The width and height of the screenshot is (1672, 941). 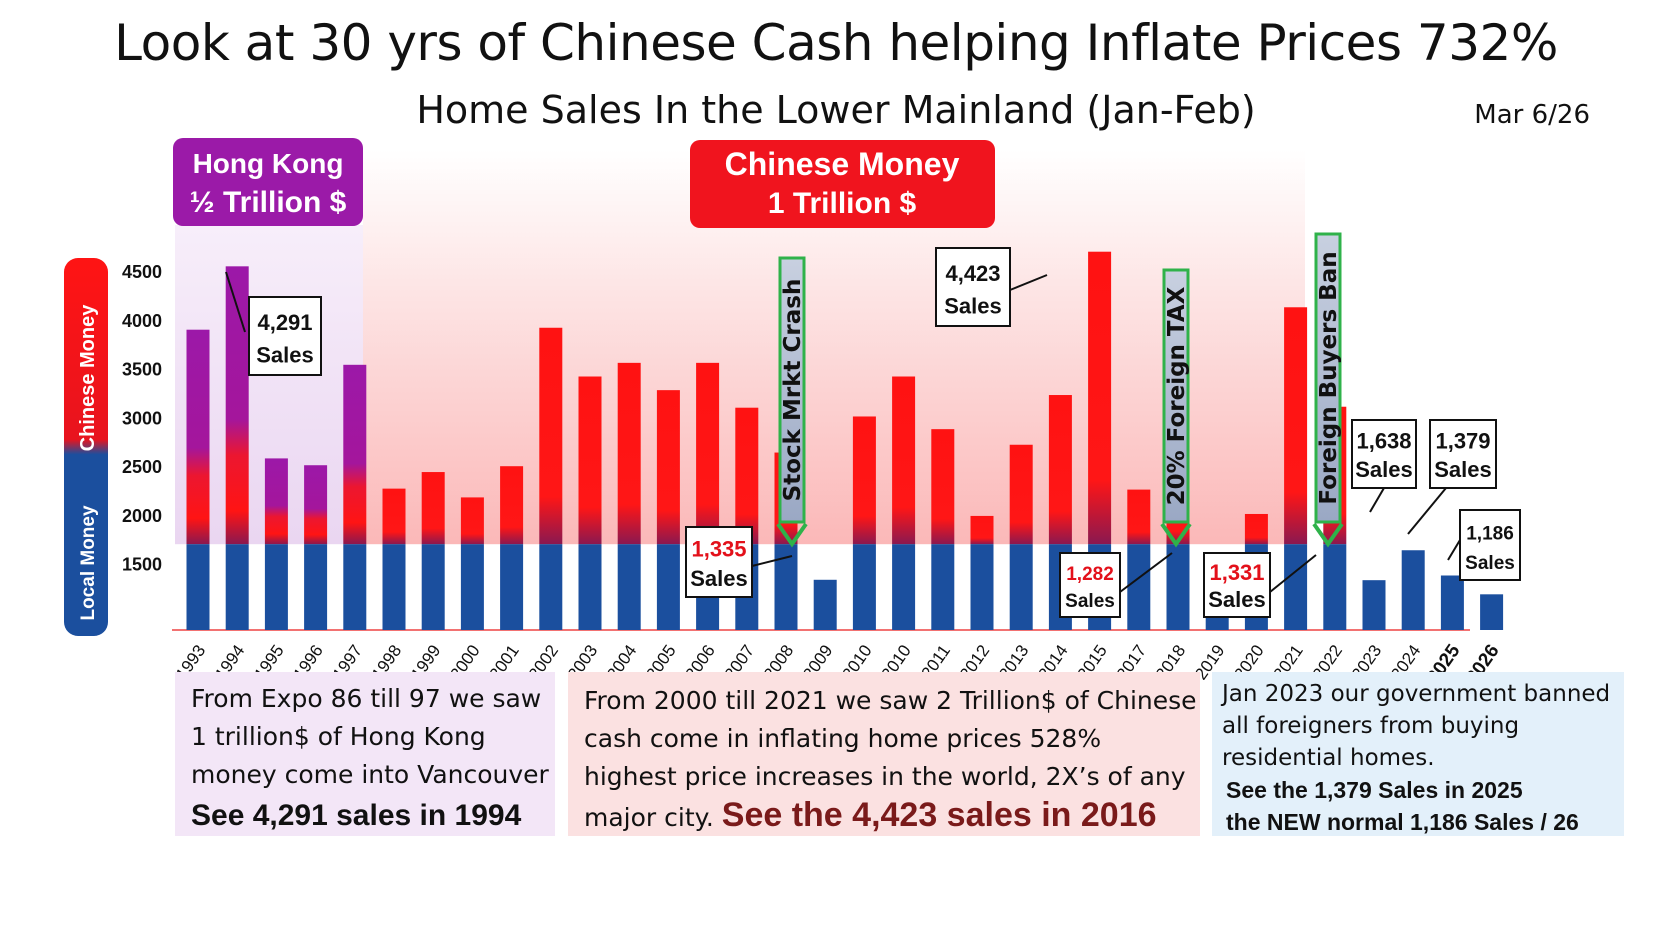 I want to click on bar-2017, so click(x=1139, y=517).